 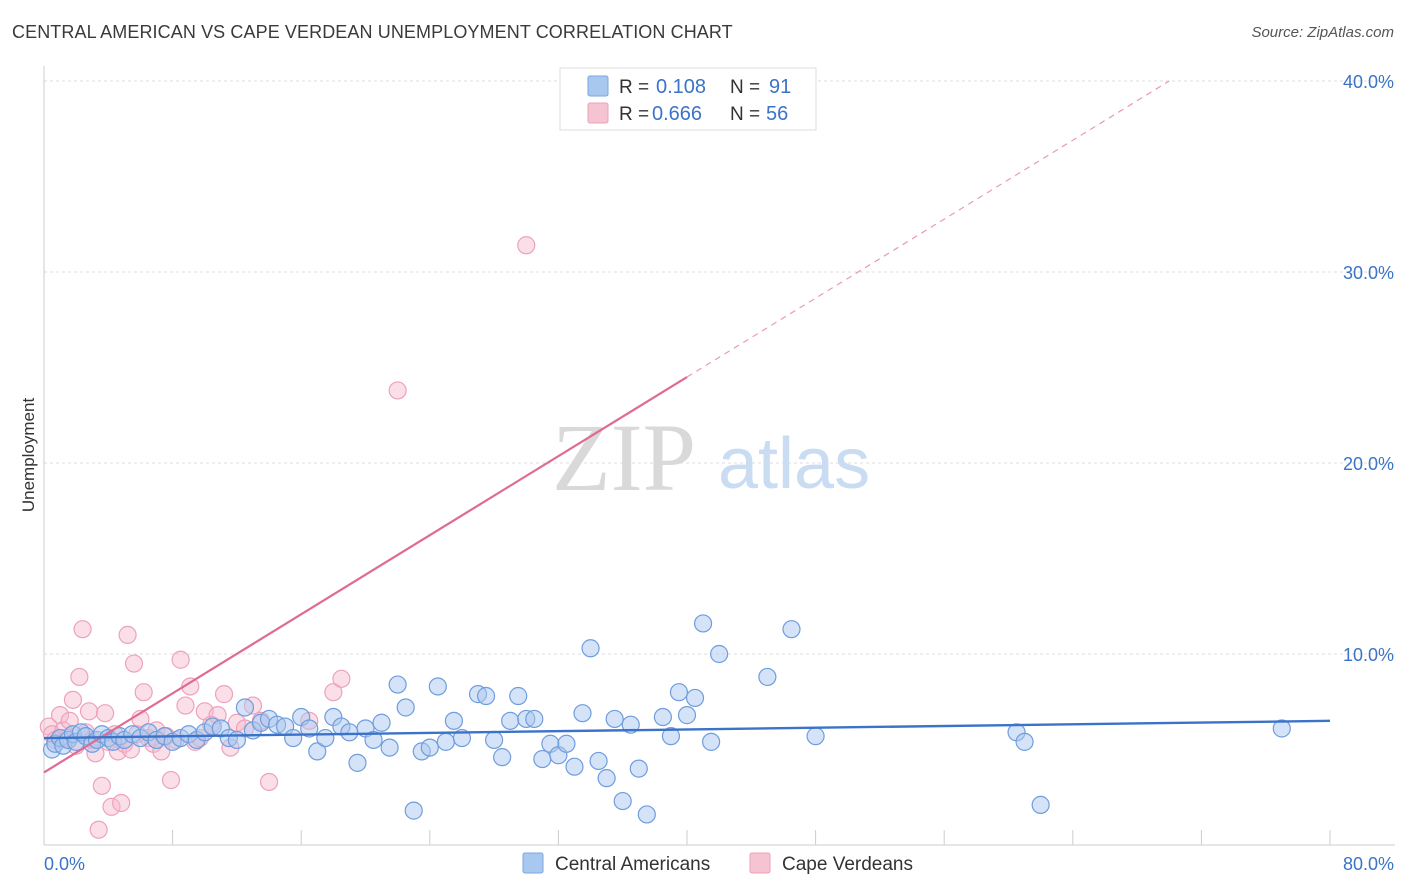 I want to click on legend-swatch-blue, so click(x=598, y=86).